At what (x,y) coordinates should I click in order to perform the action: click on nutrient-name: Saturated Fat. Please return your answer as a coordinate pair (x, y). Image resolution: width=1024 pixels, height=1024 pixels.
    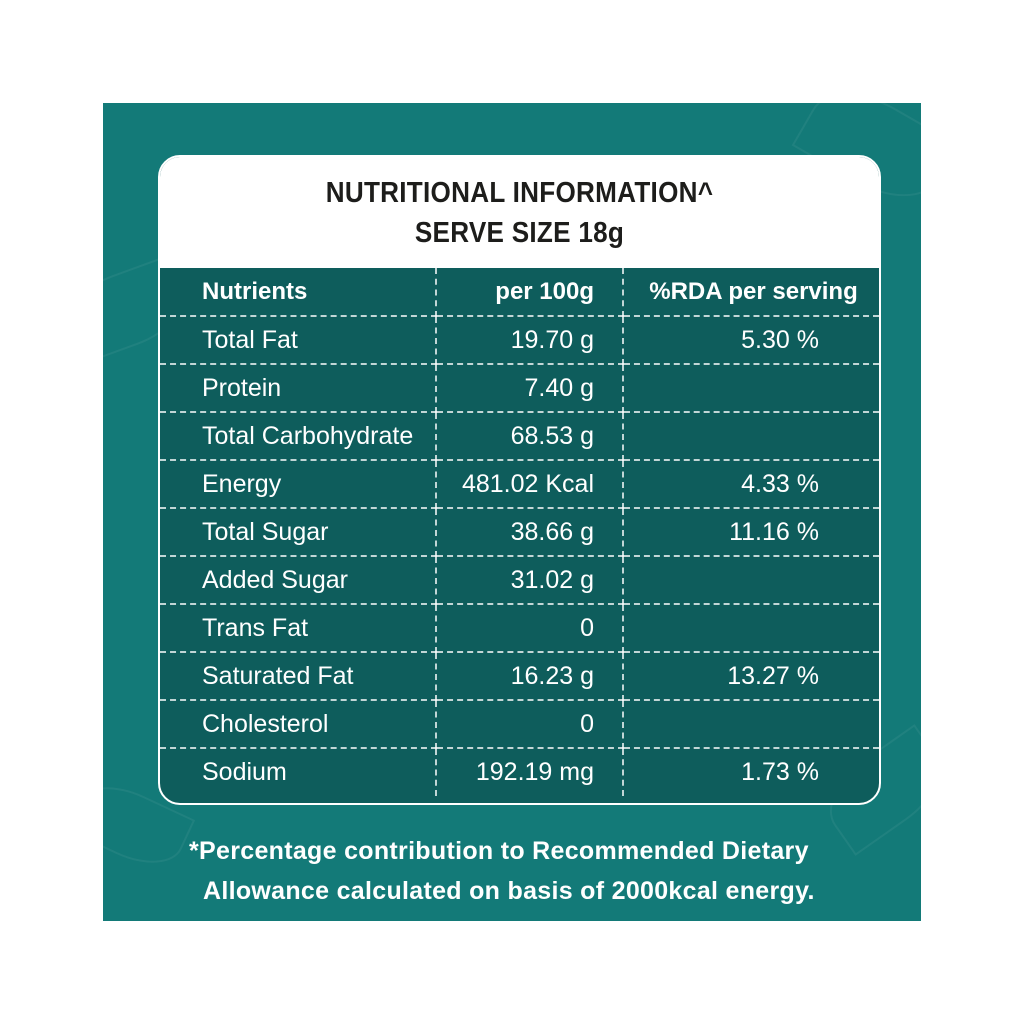
    Looking at the image, I should click on (298, 676).